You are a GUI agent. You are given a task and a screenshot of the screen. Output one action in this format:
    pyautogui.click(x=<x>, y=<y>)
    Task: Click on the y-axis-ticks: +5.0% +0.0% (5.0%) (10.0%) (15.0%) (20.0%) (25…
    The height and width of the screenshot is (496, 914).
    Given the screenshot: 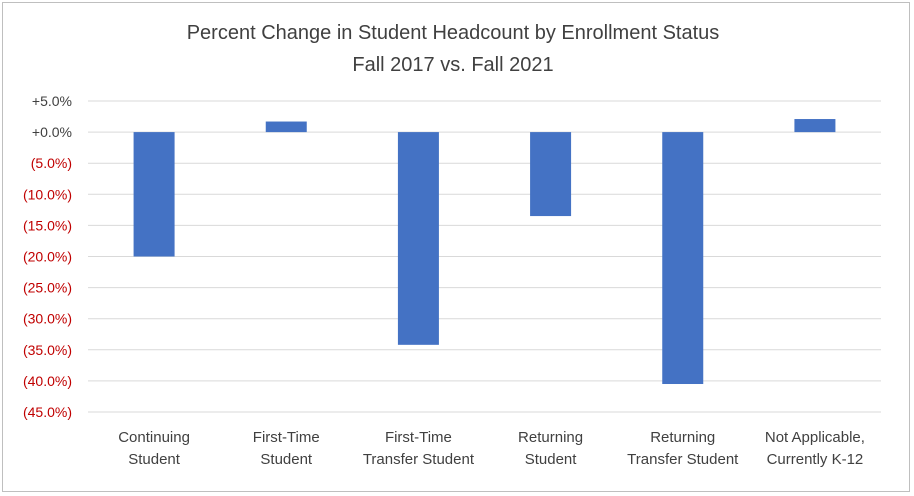 What is the action you would take?
    pyautogui.click(x=47, y=256)
    